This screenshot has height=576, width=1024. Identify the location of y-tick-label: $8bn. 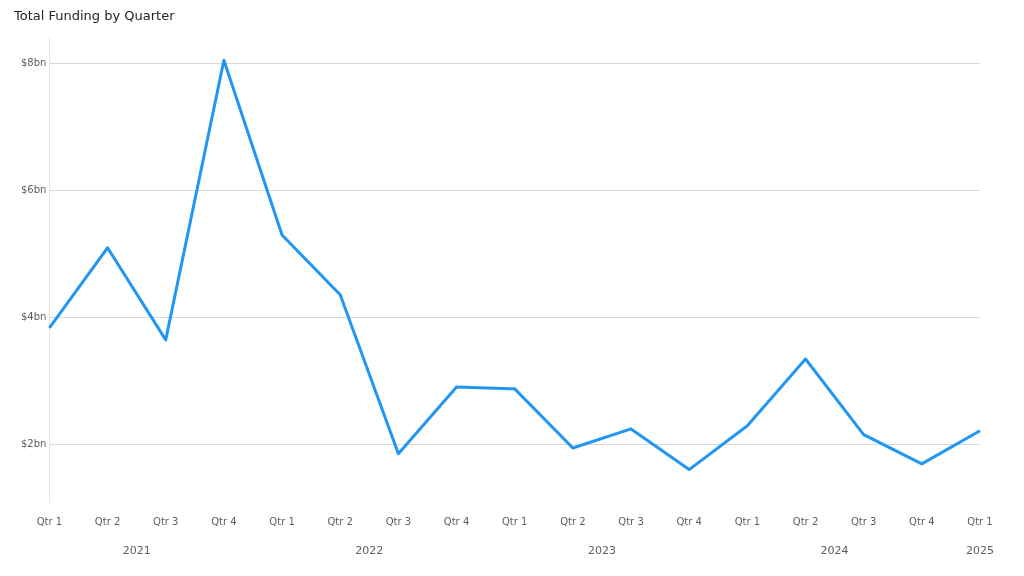
(33, 63).